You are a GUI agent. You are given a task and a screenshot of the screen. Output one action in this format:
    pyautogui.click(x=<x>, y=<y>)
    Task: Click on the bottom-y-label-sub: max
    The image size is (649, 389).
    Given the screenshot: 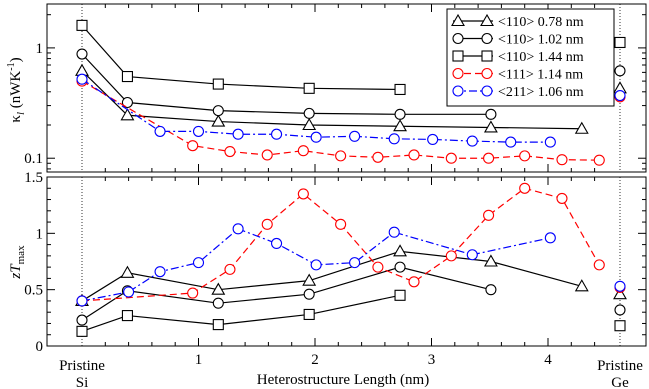 What is the action you would take?
    pyautogui.click(x=21, y=254)
    